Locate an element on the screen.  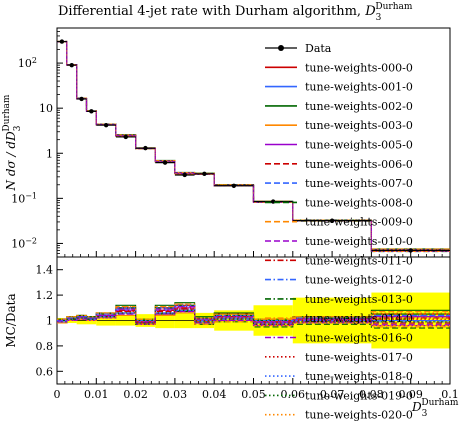
legend-label-19: tune-weights-020-0 is located at coordinates (359, 415).